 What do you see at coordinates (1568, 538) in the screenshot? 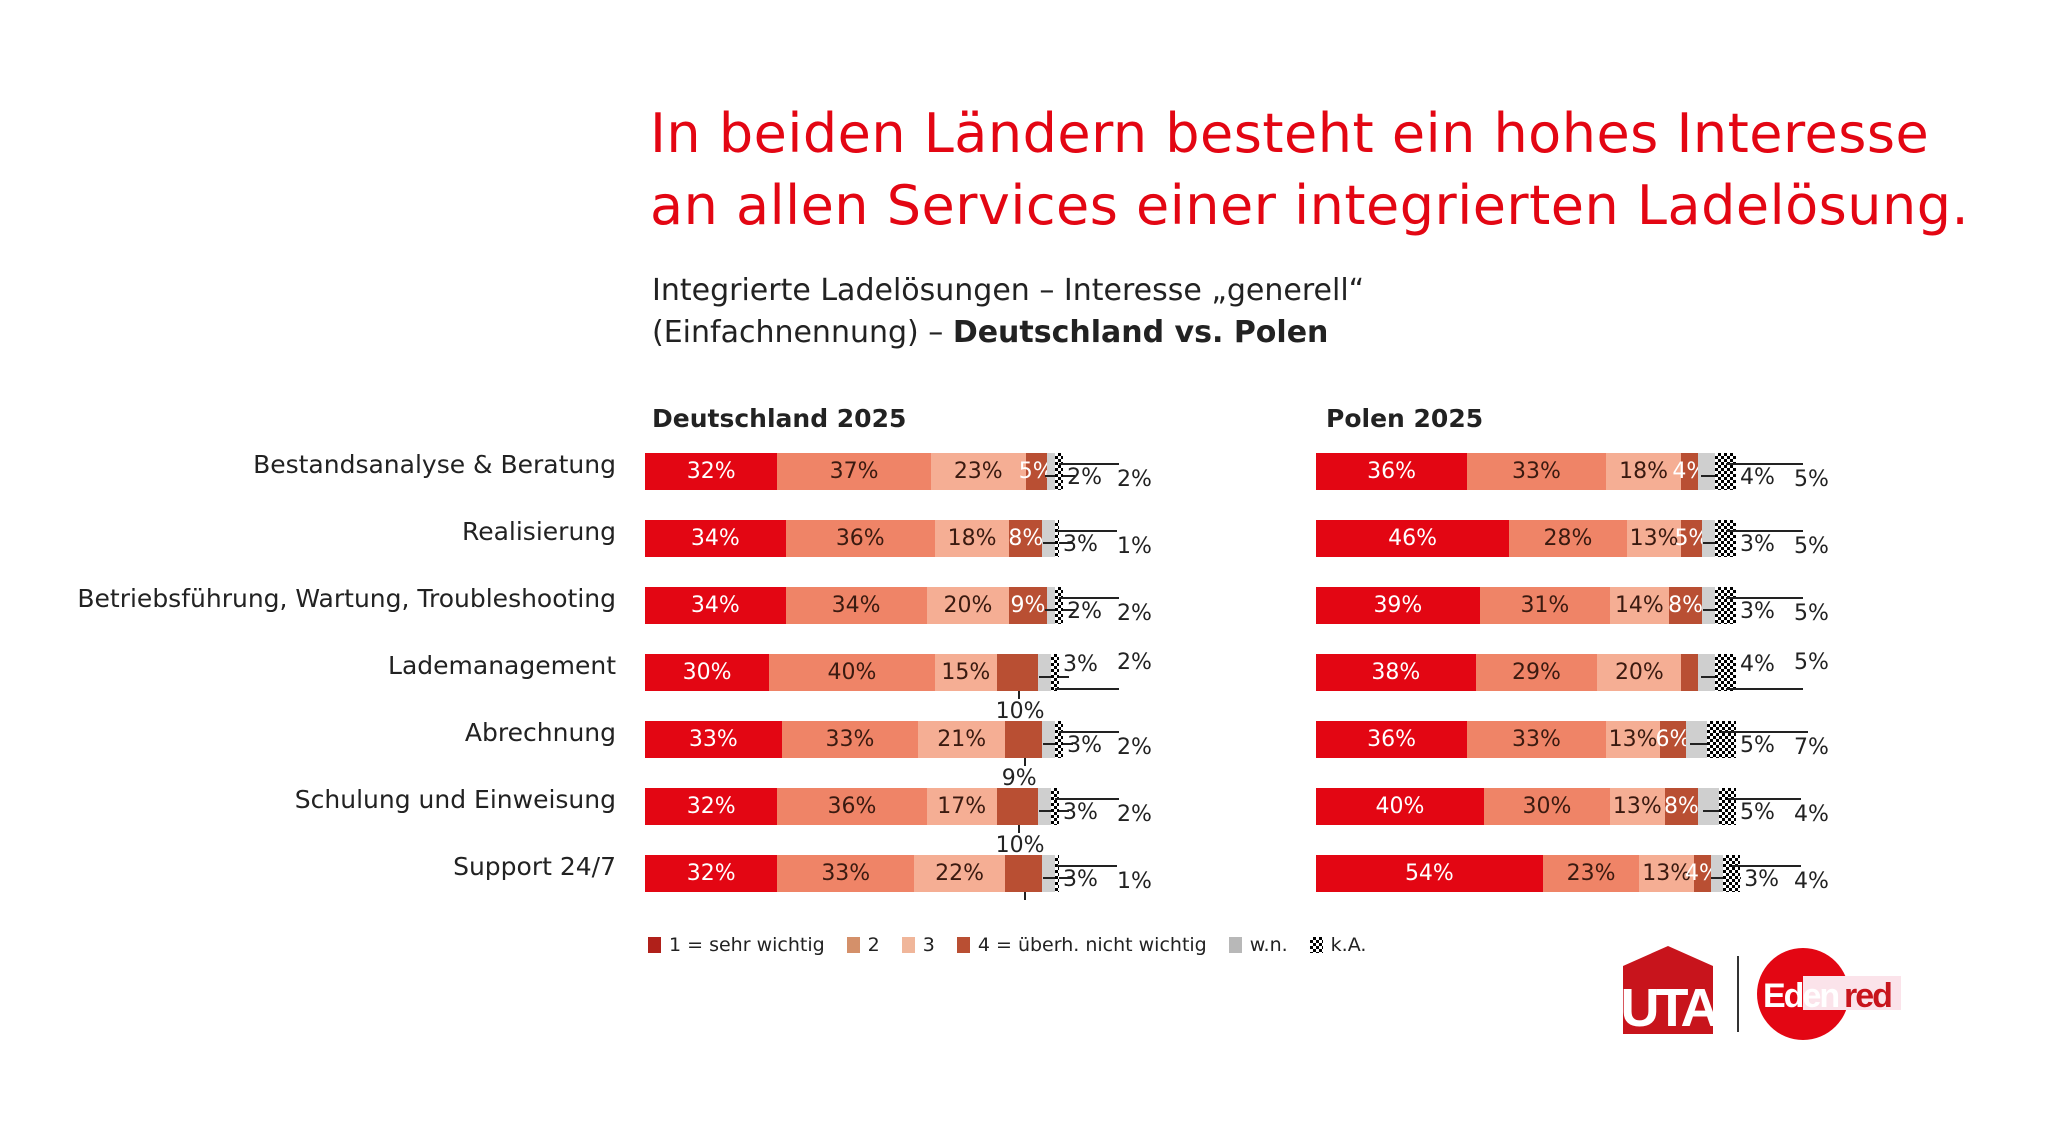
I see `bar-segment: 28%` at bounding box center [1568, 538].